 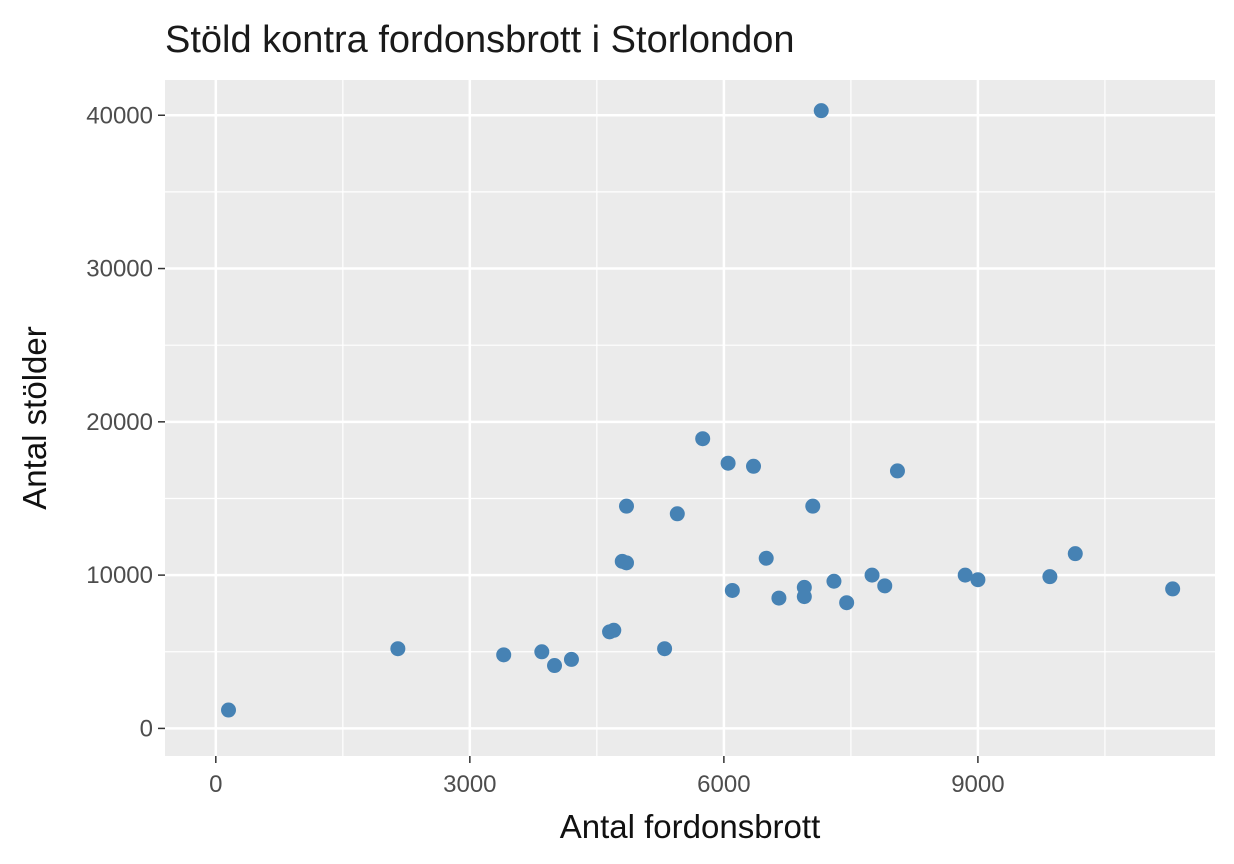 What do you see at coordinates (119, 115) in the screenshot?
I see `y-tick-label: 40000` at bounding box center [119, 115].